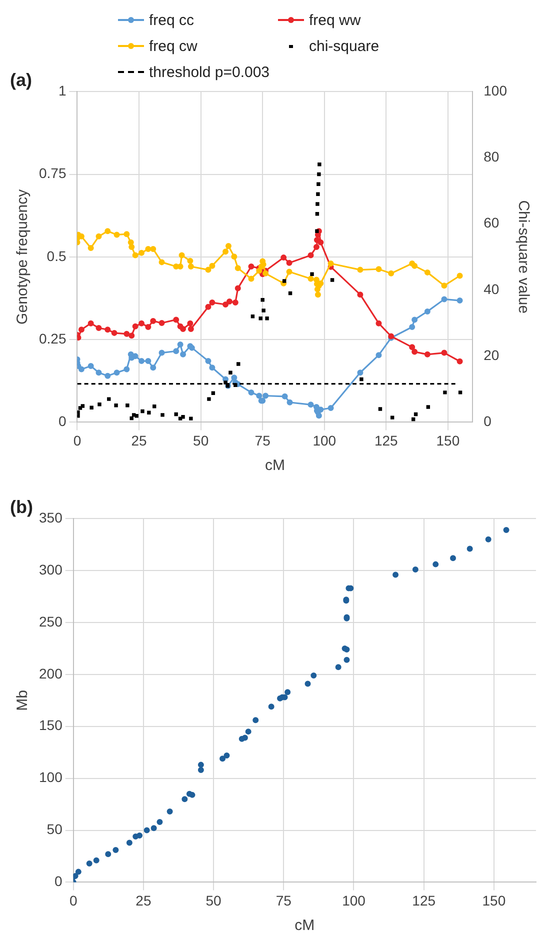  What do you see at coordinates (492, 288) in the screenshot?
I see `y2-tick-label: 40` at bounding box center [492, 288].